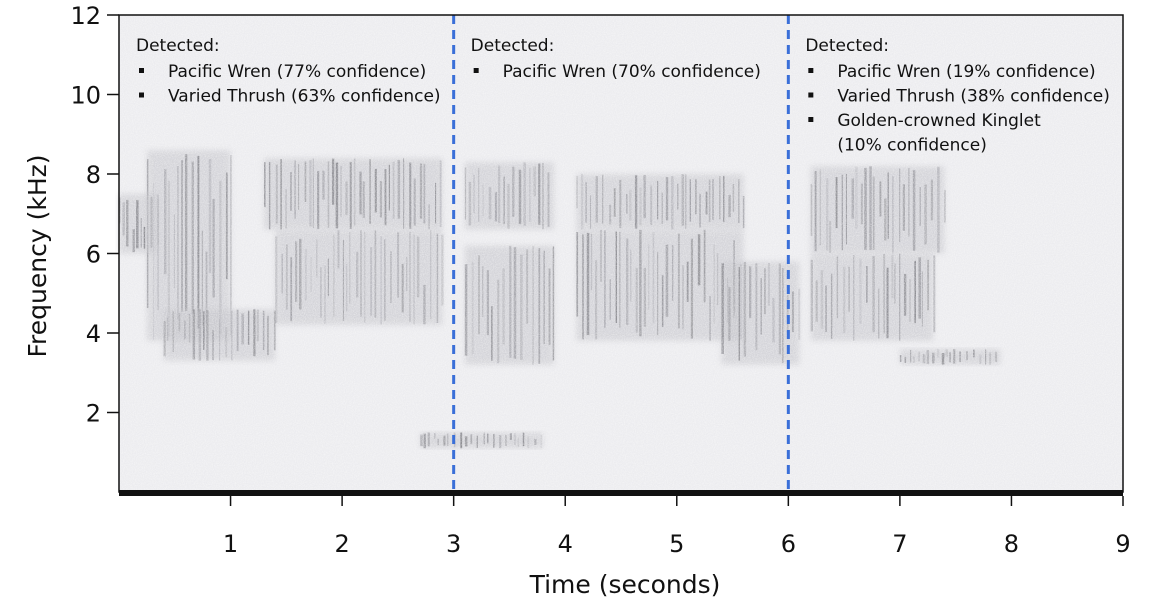 This screenshot has width=1160, height=607. Describe the element at coordinates (912, 146) in the screenshot. I see `detection-label: (10% confidence)` at that location.